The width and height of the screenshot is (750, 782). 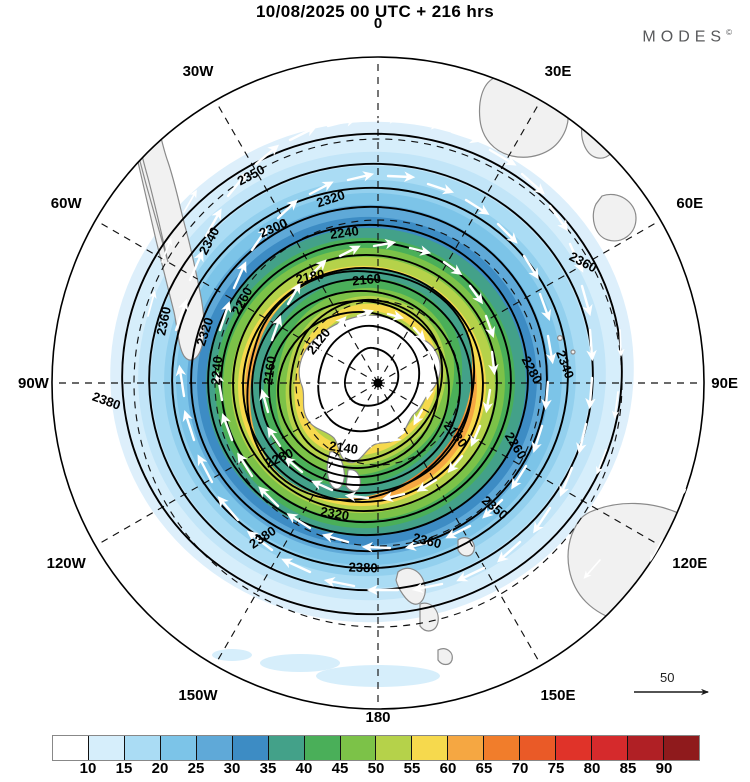 I want to click on longitude-label-150E: 150E, so click(x=557, y=695).